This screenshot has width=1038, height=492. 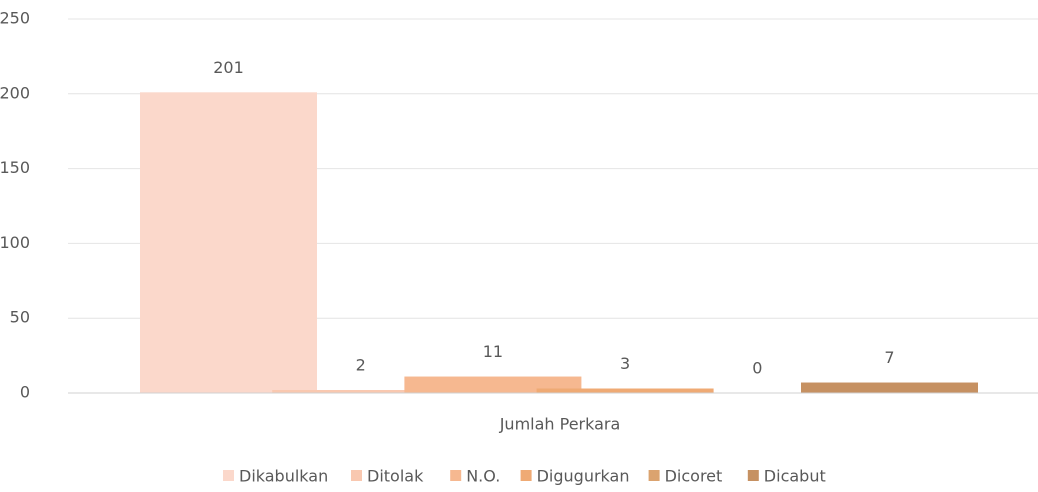 I want to click on x-tick-label: Jumlah Perkara, so click(x=560, y=424).